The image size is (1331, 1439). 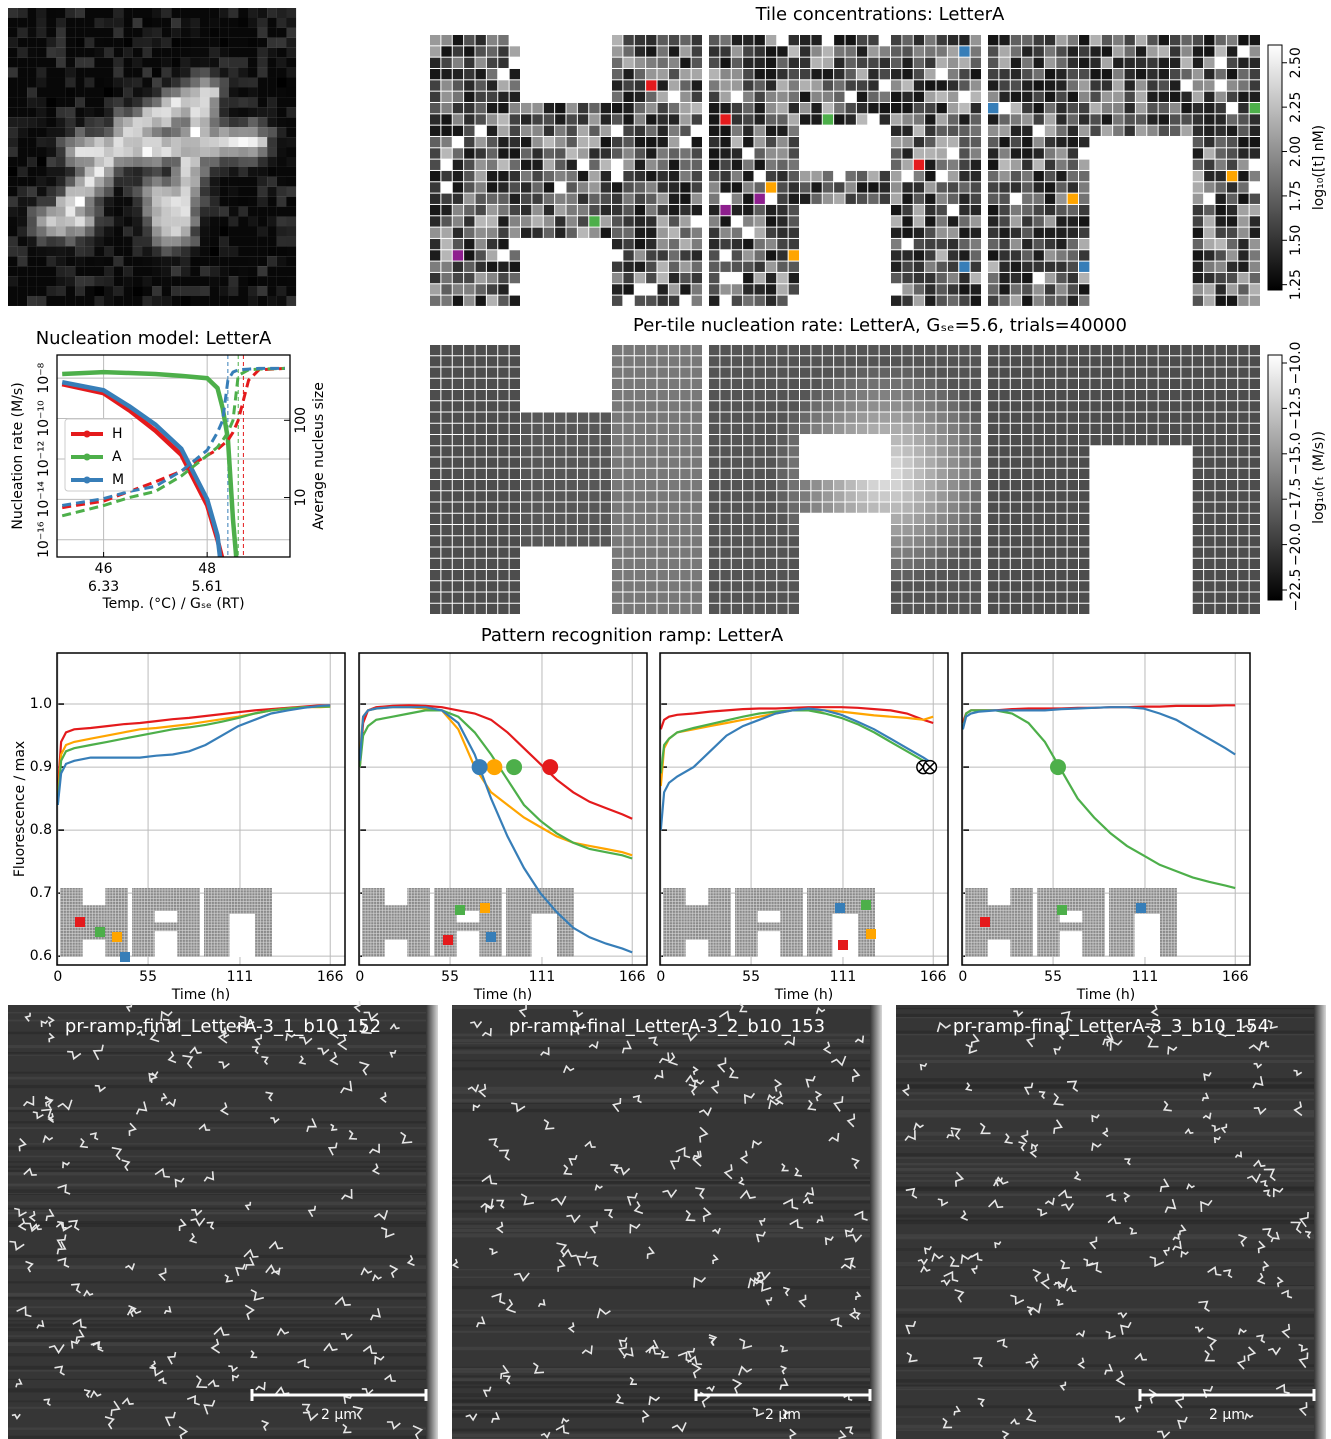 What do you see at coordinates (930, 767) in the screenshot?
I see `crossed-marker` at bounding box center [930, 767].